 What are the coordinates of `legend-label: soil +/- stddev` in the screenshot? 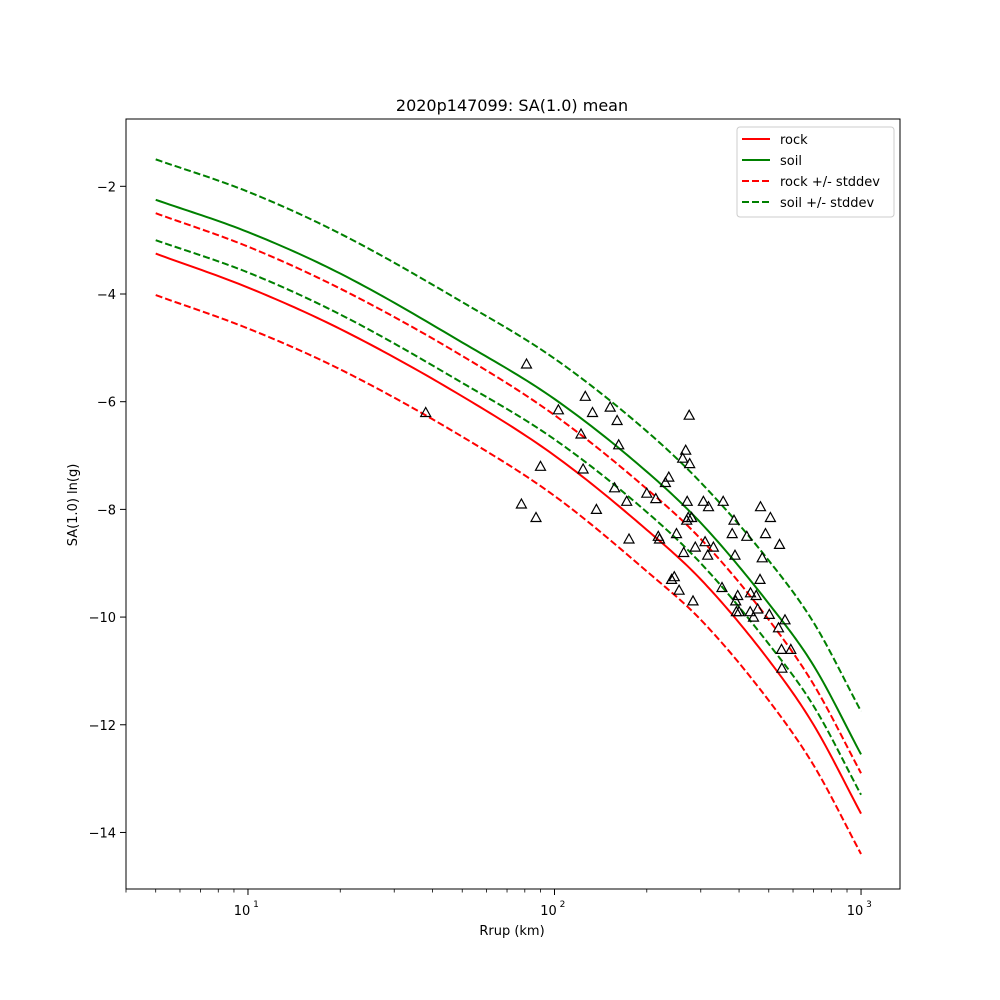 It's located at (827, 203).